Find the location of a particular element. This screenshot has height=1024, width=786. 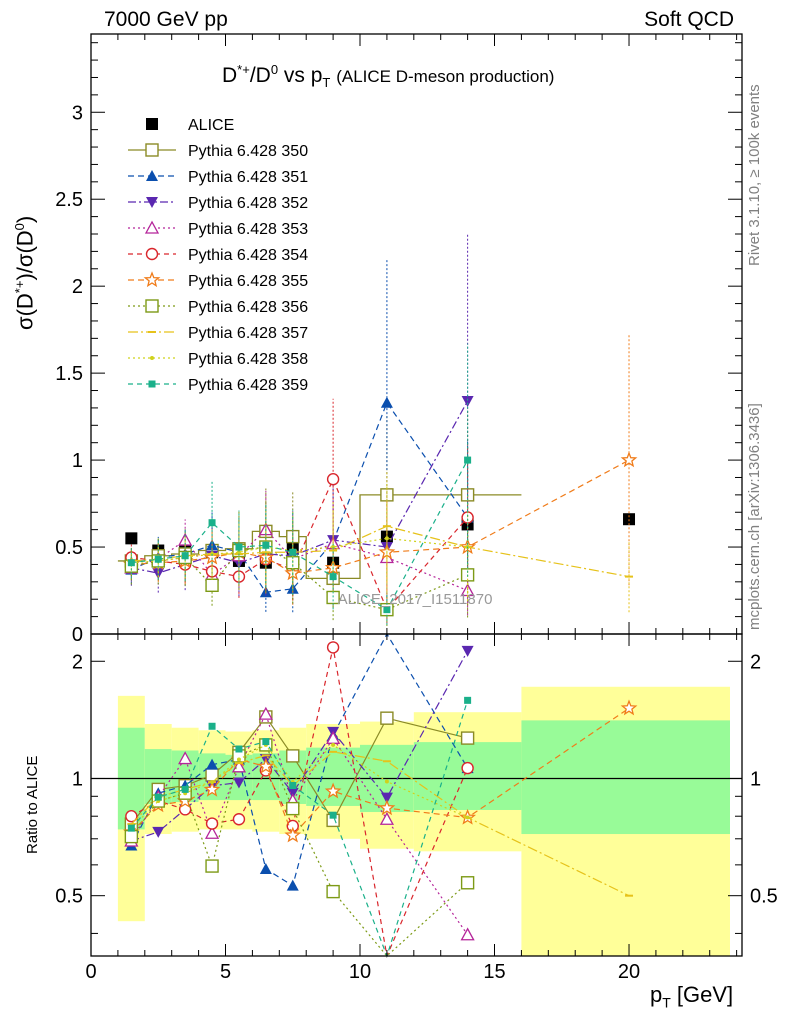

legend-label: Pythia 6.428 356 is located at coordinates (248, 307).